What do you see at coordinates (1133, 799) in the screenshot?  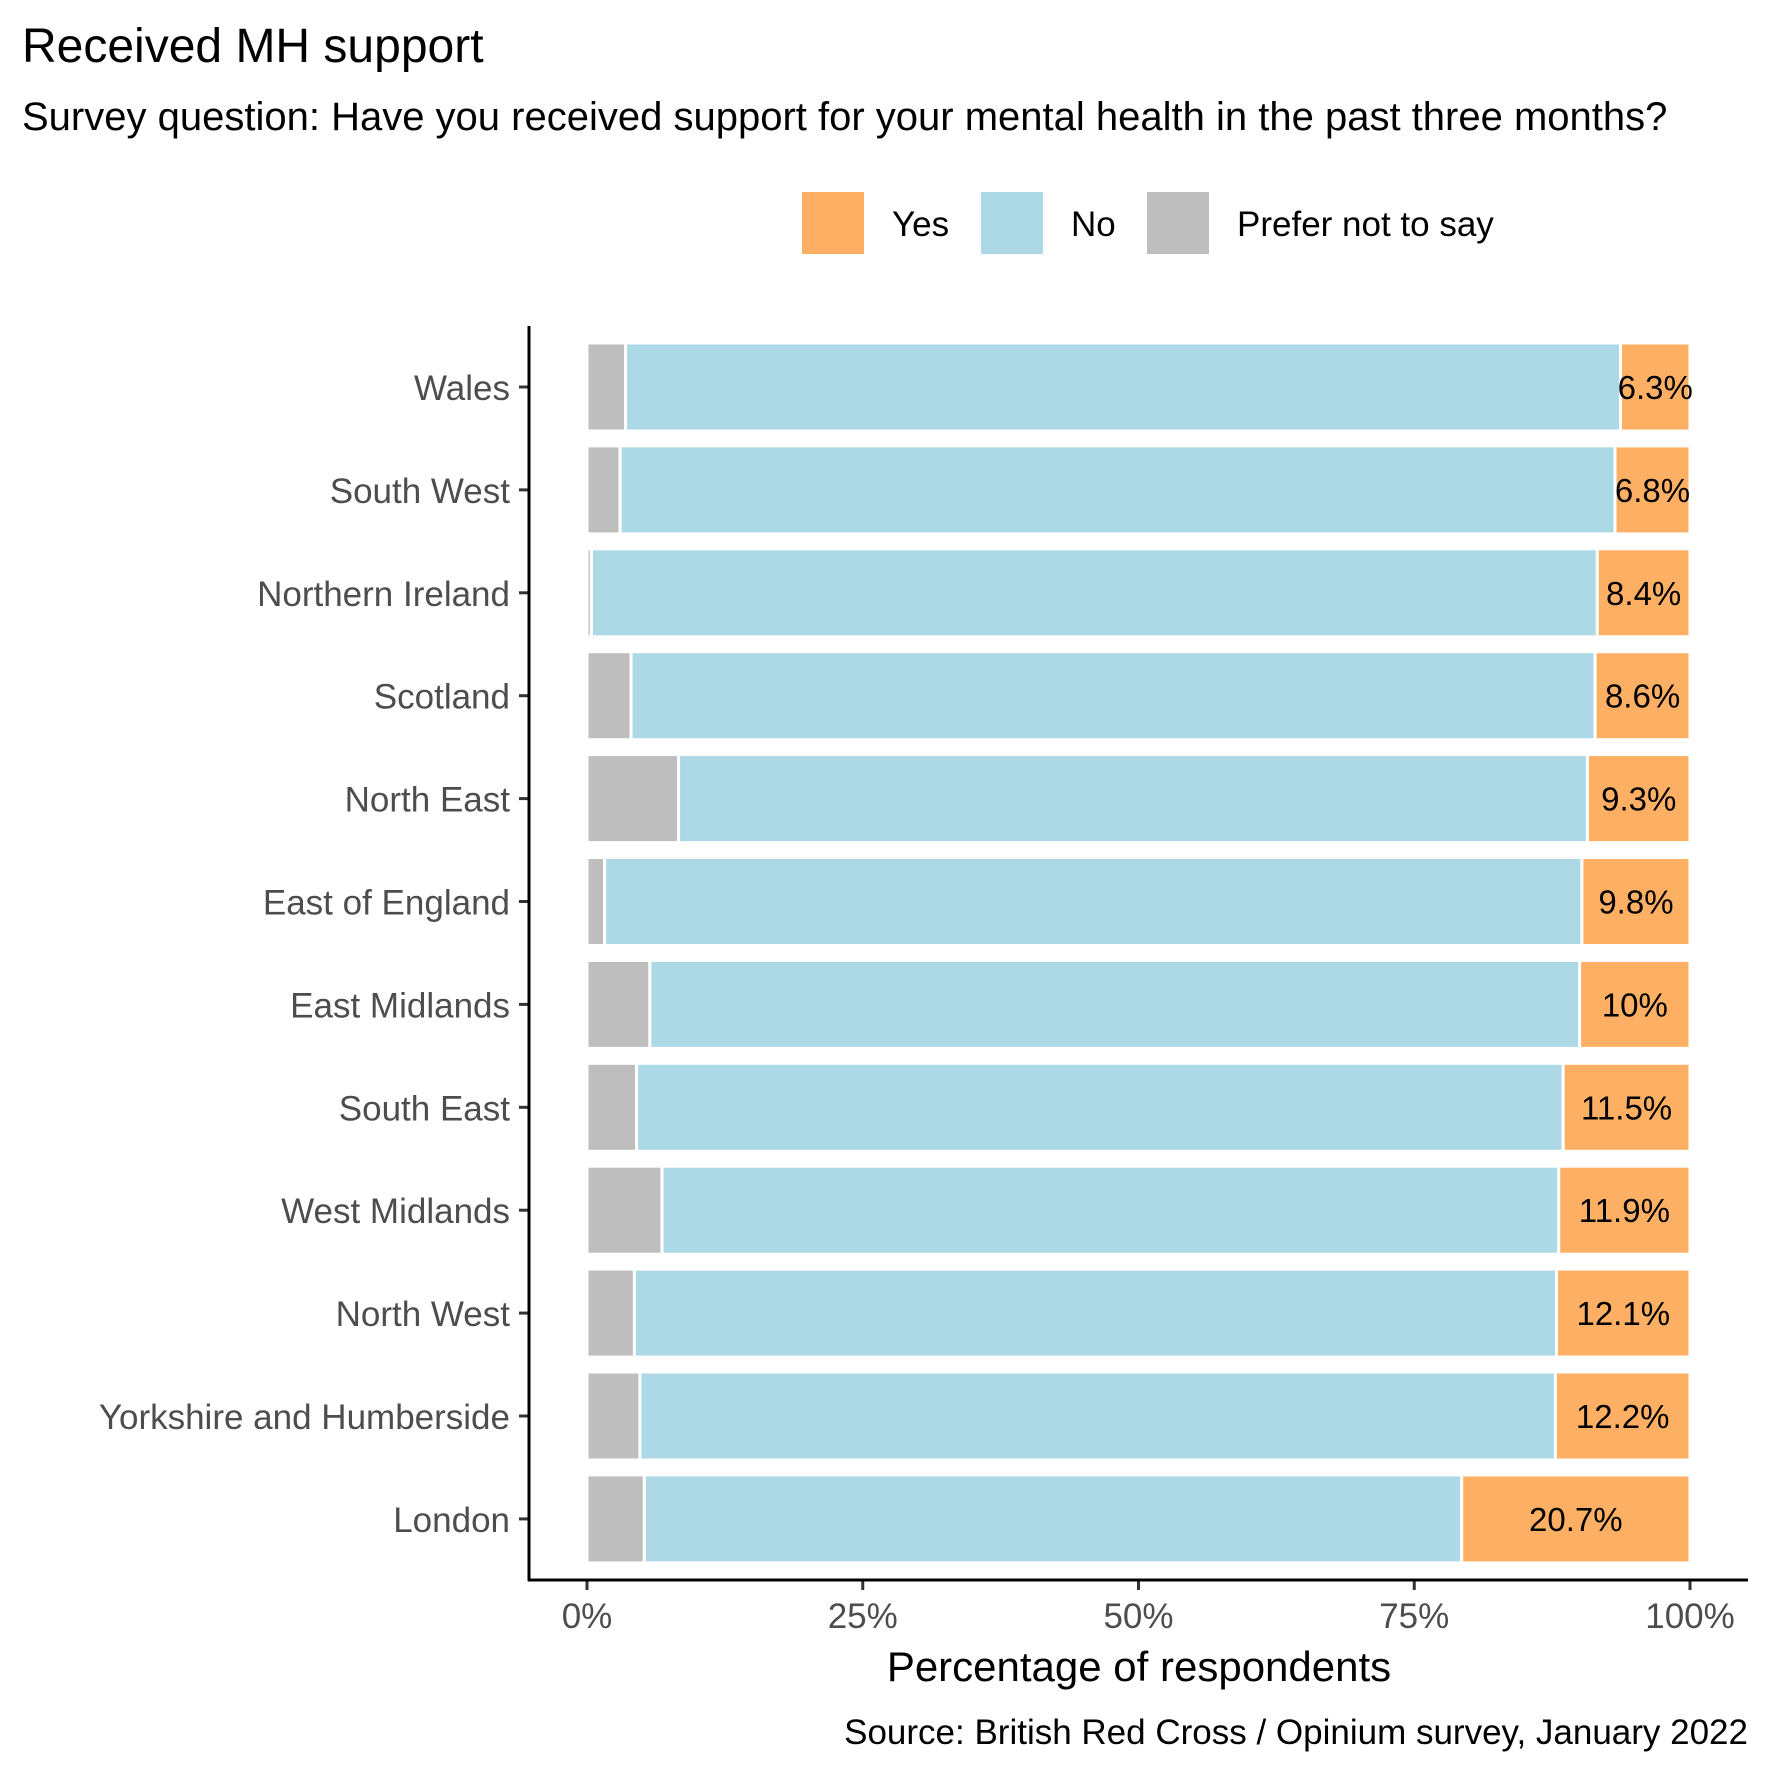 I see `bar-north-east-no` at bounding box center [1133, 799].